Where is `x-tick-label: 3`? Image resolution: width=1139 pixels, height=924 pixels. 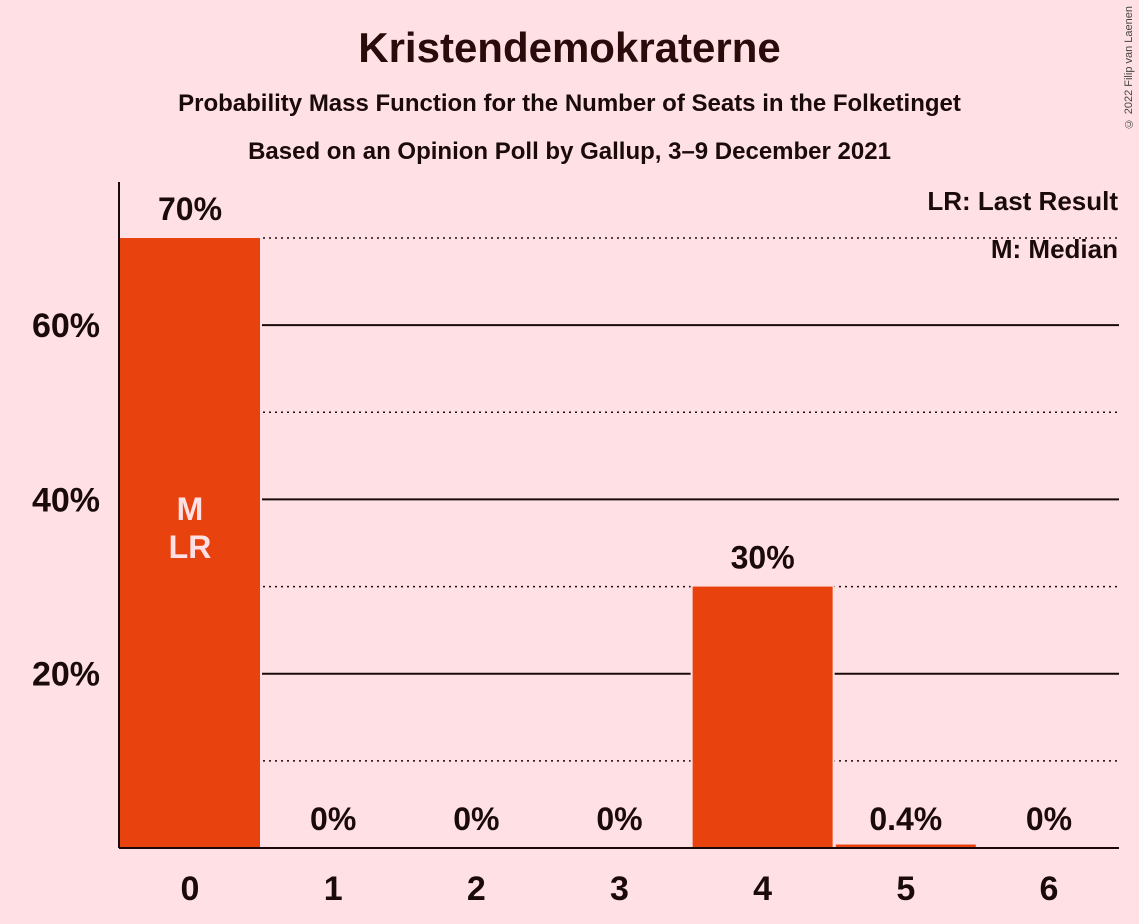
x-tick-label: 3 is located at coordinates (619, 889).